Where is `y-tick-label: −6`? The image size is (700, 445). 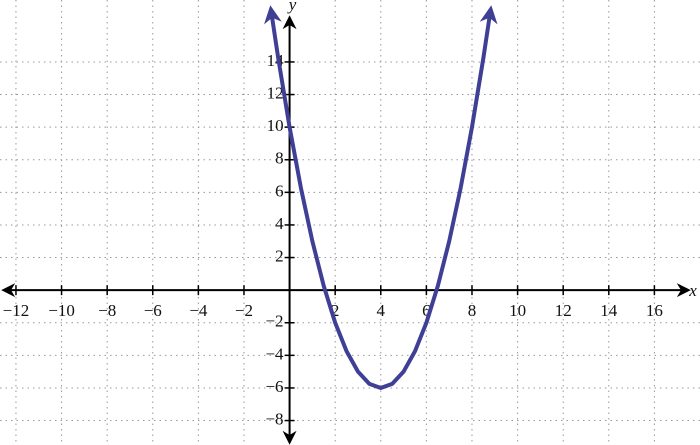
y-tick-label: −6 is located at coordinates (274, 386).